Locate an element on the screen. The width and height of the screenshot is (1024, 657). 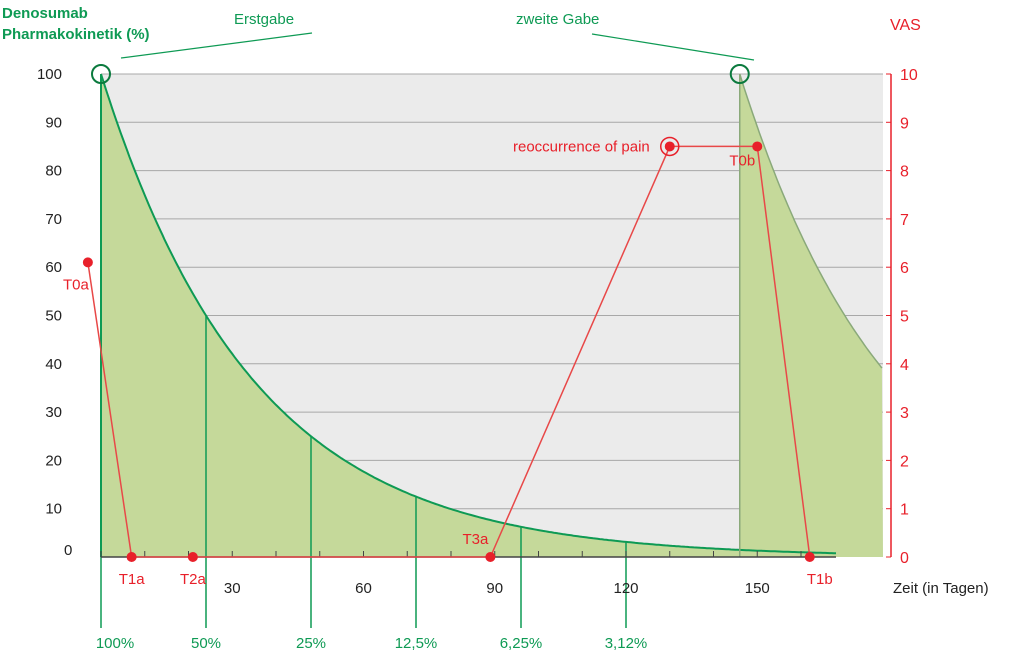
vas-point-label: T1a is located at coordinates (132, 579).